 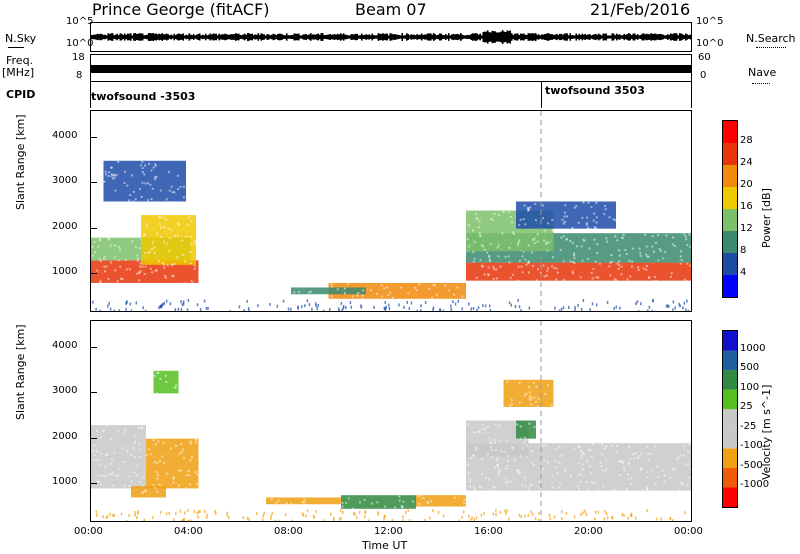 I want to click on velocity-ylabel: Slant Range [km], so click(x=20, y=372).